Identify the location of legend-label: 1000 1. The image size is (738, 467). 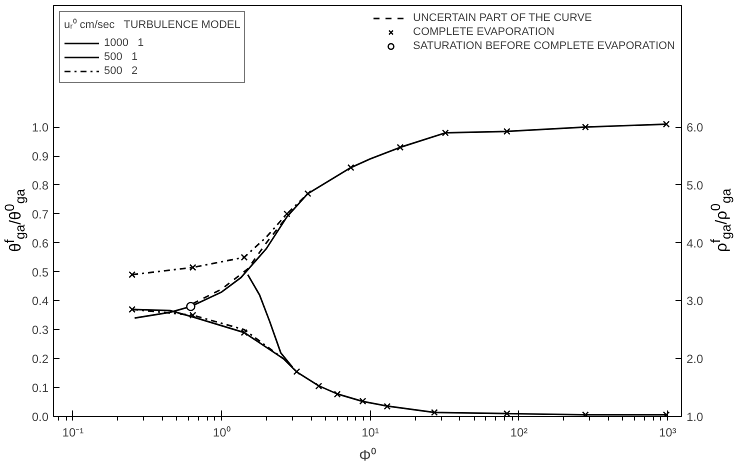
(124, 43).